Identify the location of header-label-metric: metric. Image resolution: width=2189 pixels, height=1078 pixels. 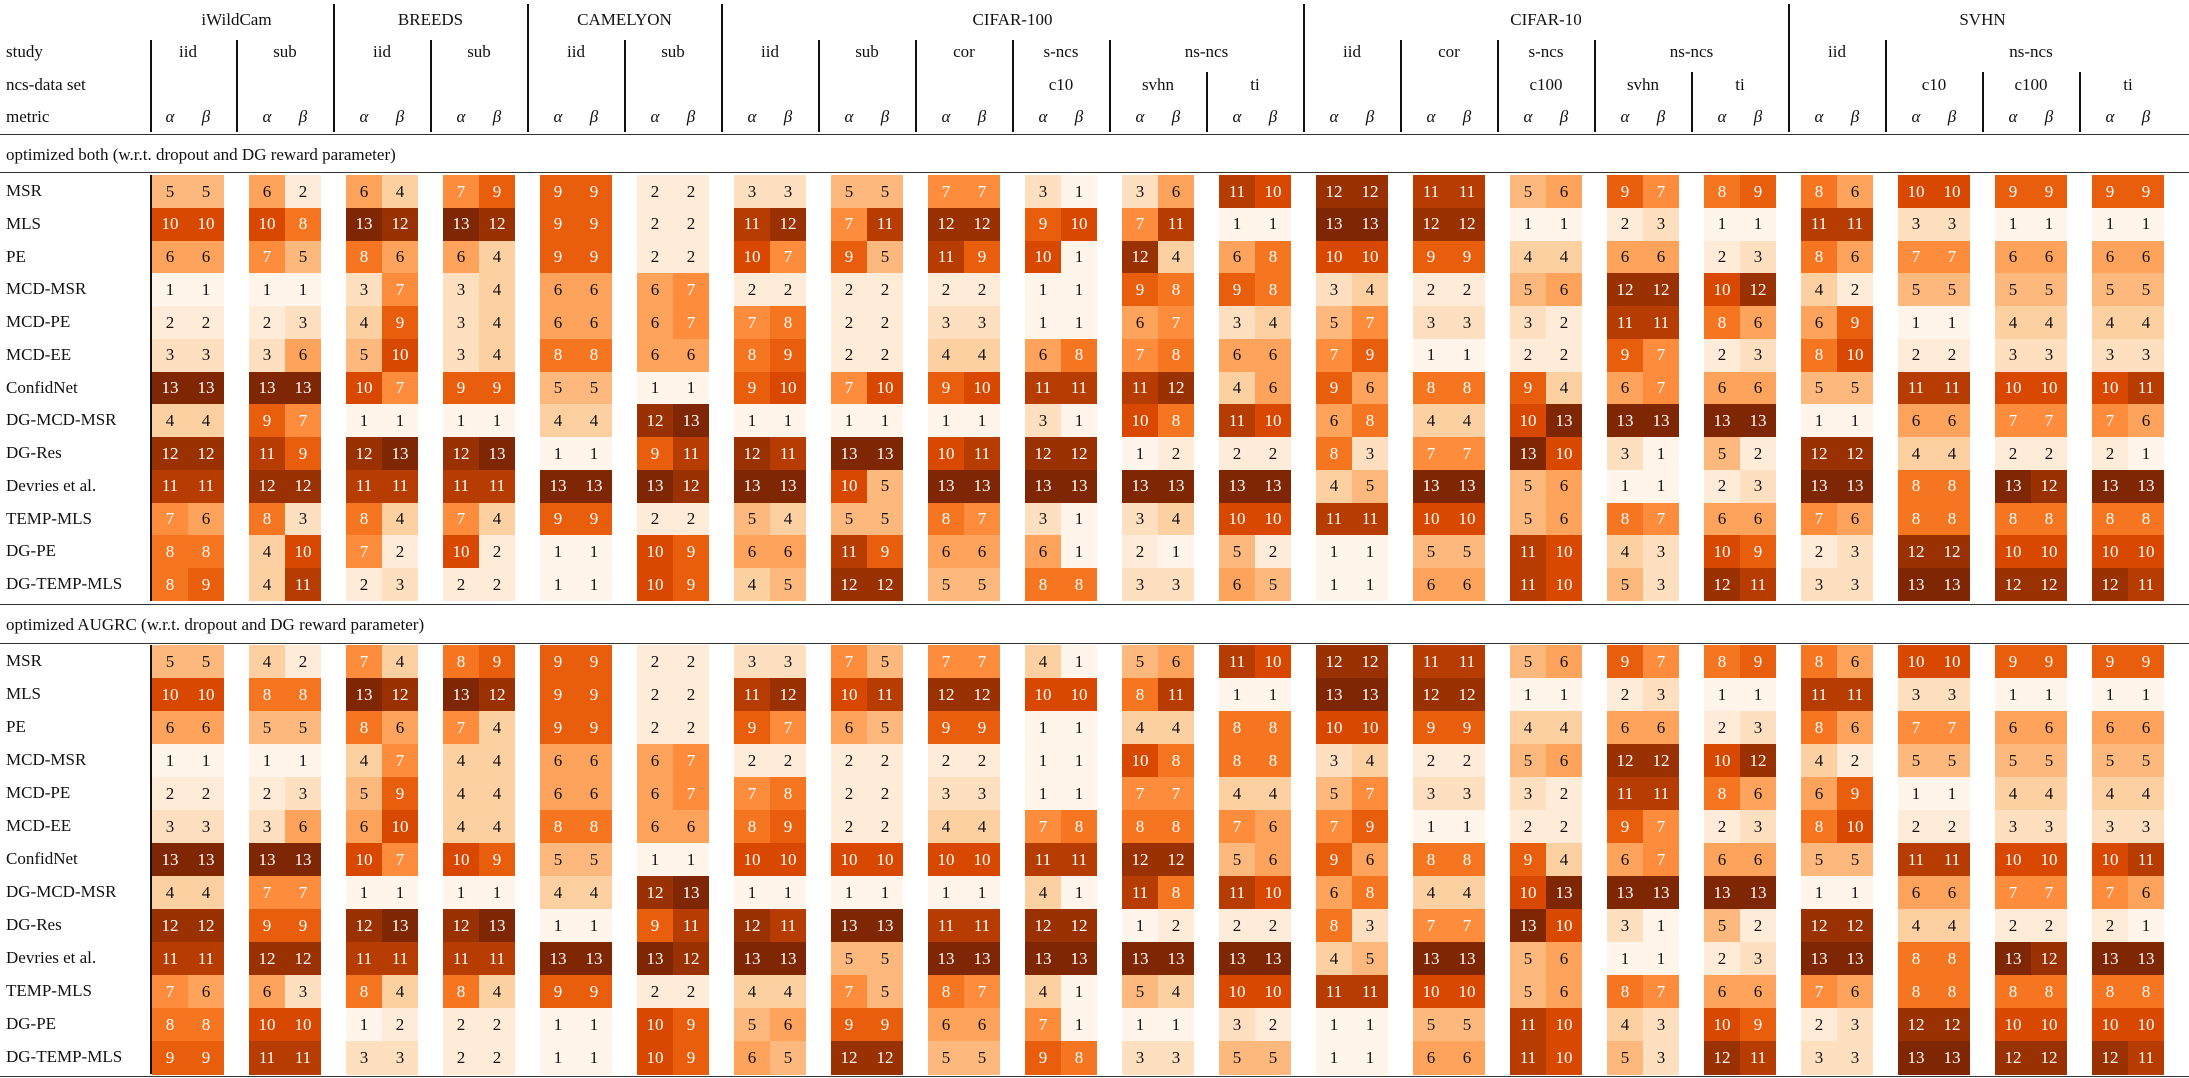
(28, 116).